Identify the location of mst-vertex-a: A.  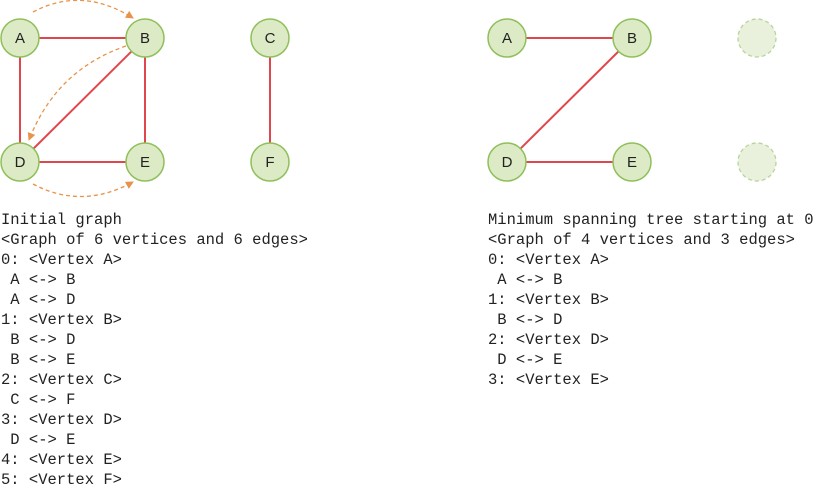
(507, 38).